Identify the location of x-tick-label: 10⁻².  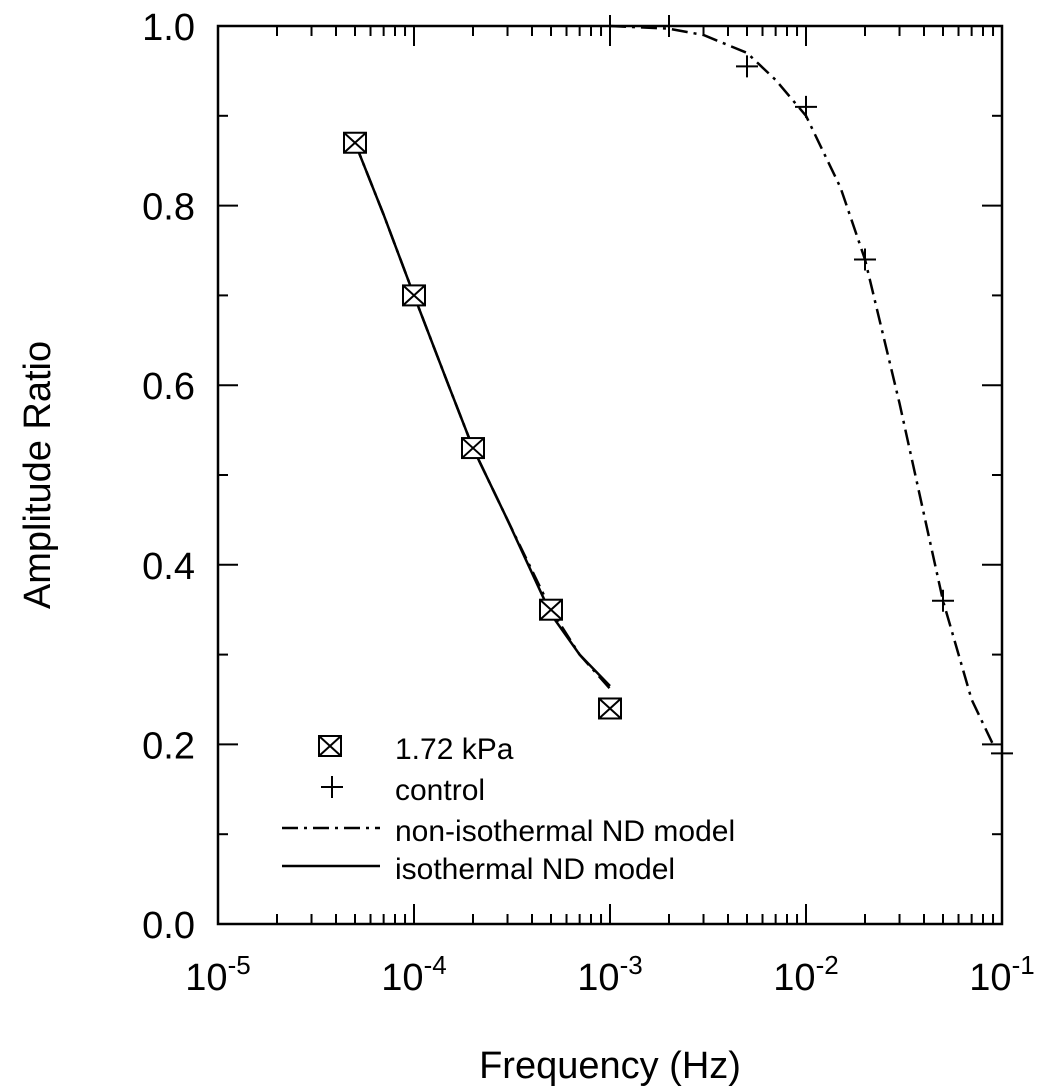
(805, 974).